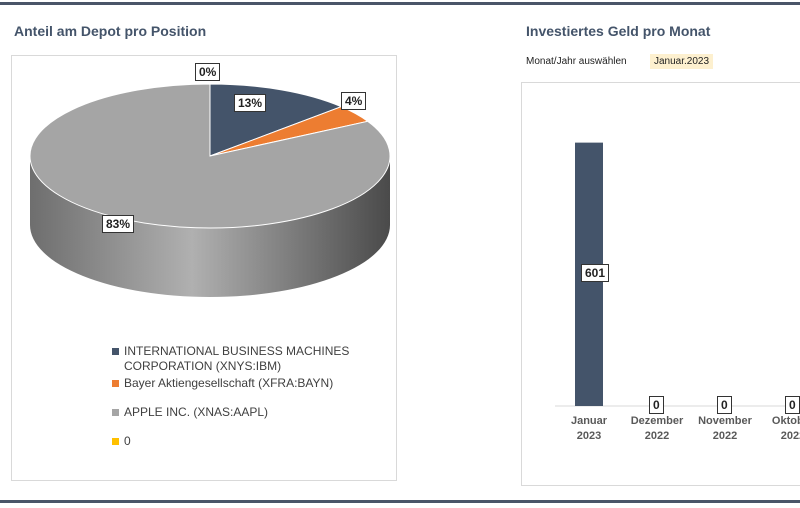 The width and height of the screenshot is (800, 508). What do you see at coordinates (595, 273) in the screenshot?
I see `bar-data-label: 601` at bounding box center [595, 273].